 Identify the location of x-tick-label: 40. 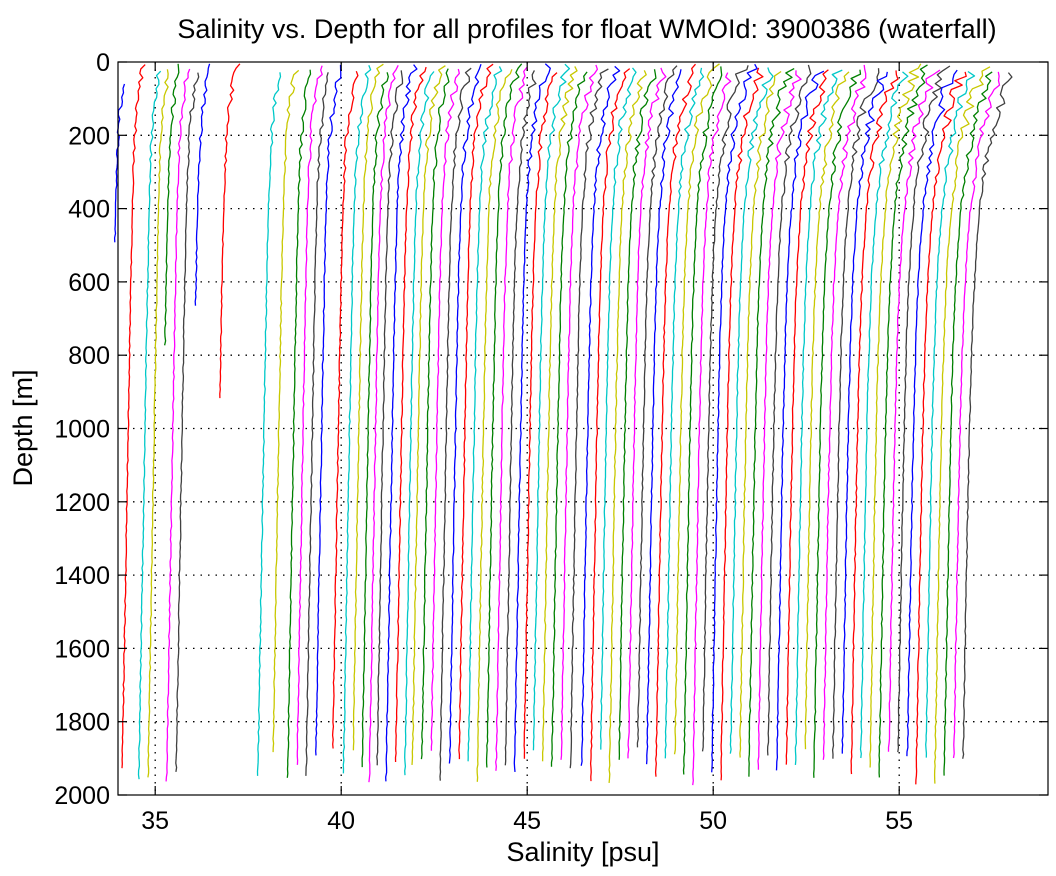
(341, 821).